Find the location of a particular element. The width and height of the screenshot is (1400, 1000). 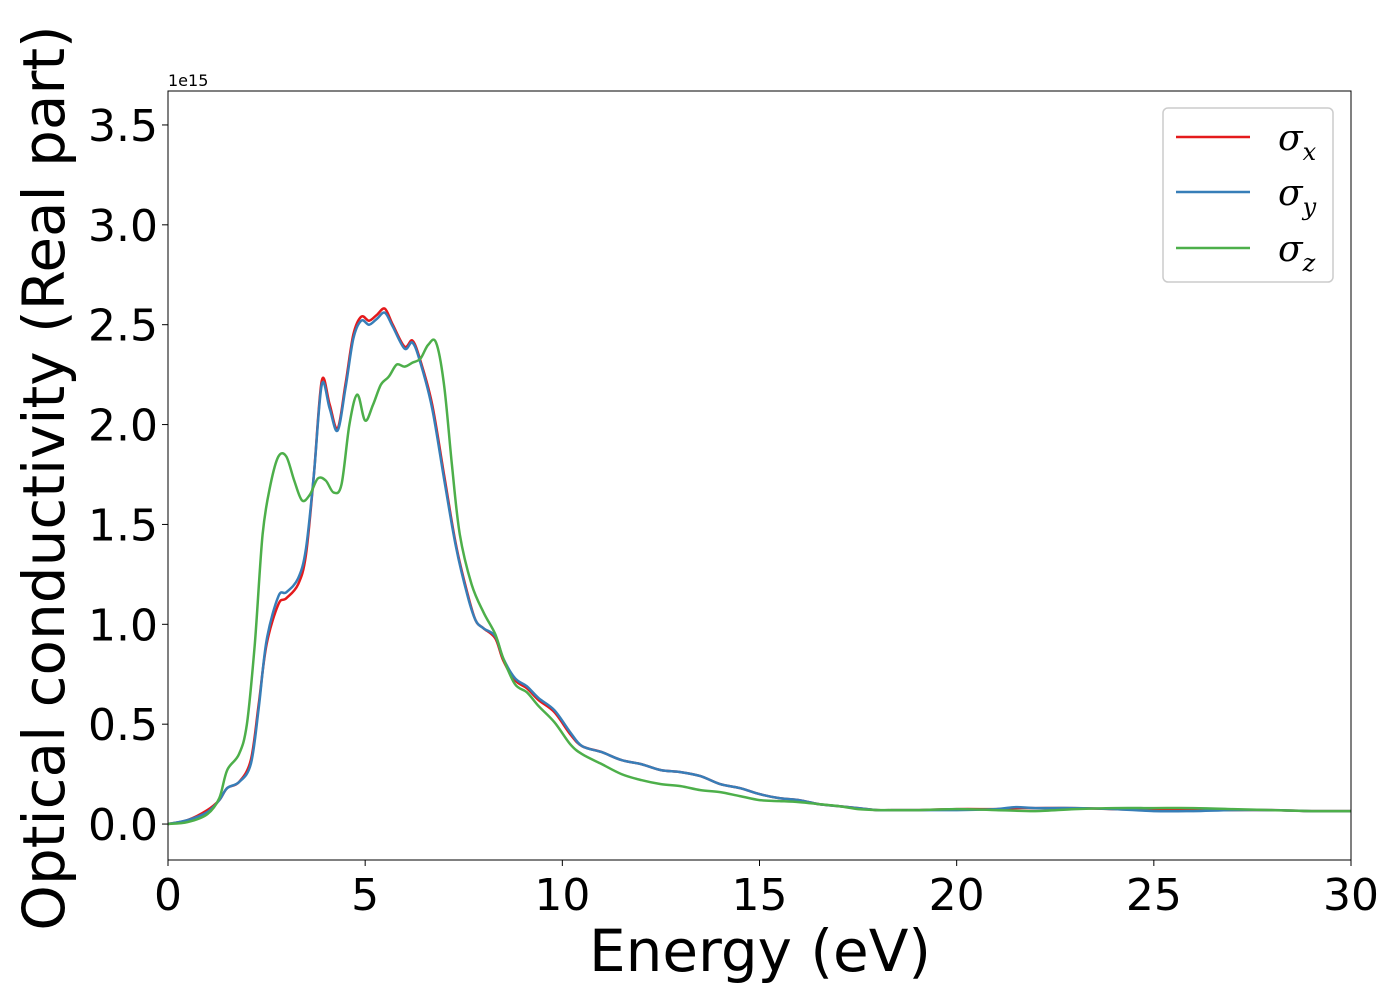

y-tick-label: 3.5 is located at coordinates (123, 126).